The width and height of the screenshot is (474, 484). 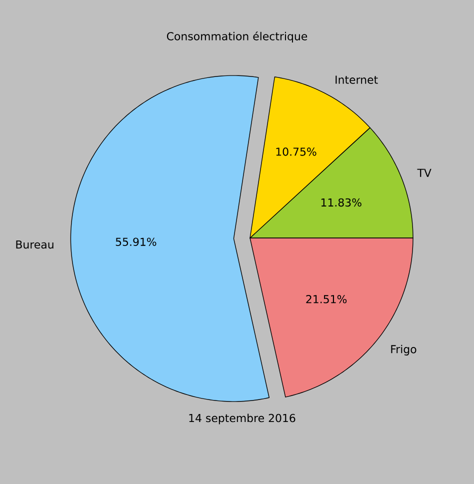 What do you see at coordinates (341, 202) in the screenshot?
I see `data-label: 11.83%` at bounding box center [341, 202].